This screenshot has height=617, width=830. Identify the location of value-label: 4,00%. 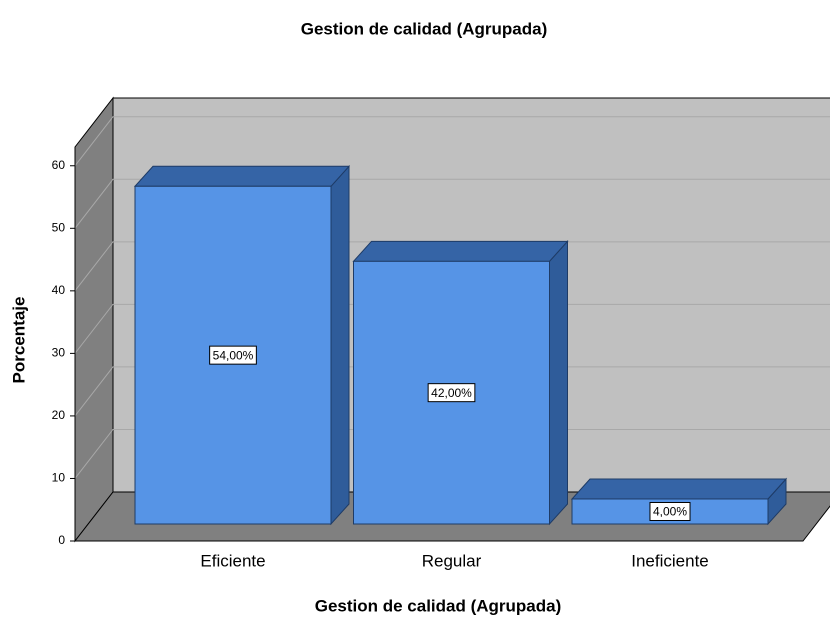
(670, 512).